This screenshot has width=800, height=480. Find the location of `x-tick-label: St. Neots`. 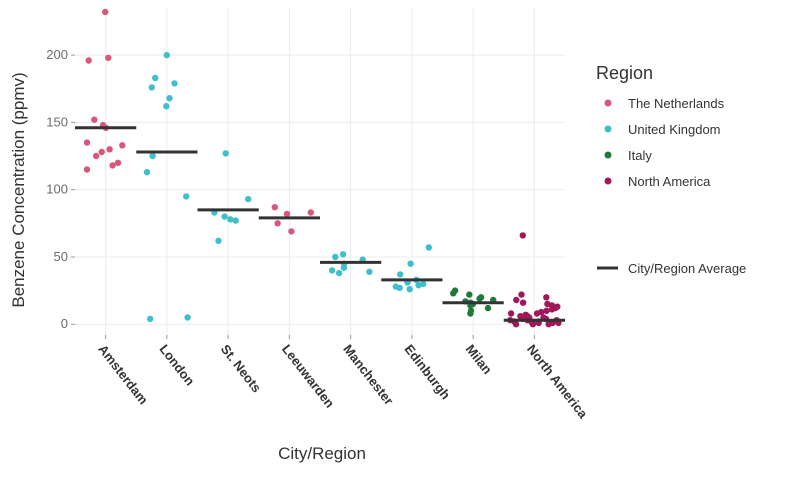

x-tick-label: St. Neots is located at coordinates (241, 369).